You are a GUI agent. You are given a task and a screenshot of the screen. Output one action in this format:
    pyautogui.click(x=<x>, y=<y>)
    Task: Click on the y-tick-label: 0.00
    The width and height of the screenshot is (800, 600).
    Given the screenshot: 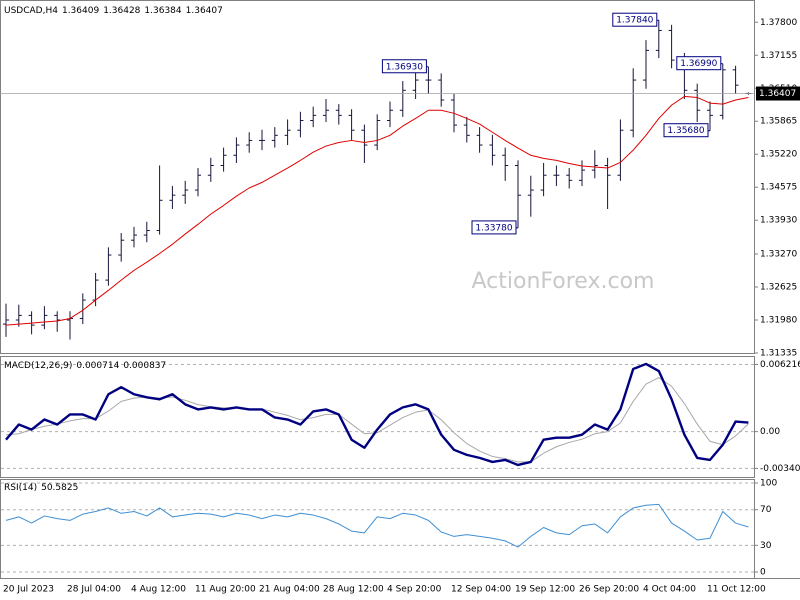 What is the action you would take?
    pyautogui.click(x=770, y=432)
    